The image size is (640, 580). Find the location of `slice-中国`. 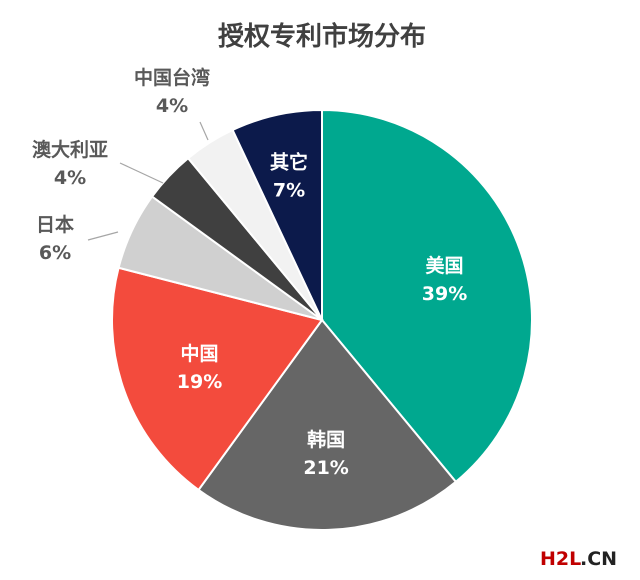

slice-中国 is located at coordinates (217, 379).